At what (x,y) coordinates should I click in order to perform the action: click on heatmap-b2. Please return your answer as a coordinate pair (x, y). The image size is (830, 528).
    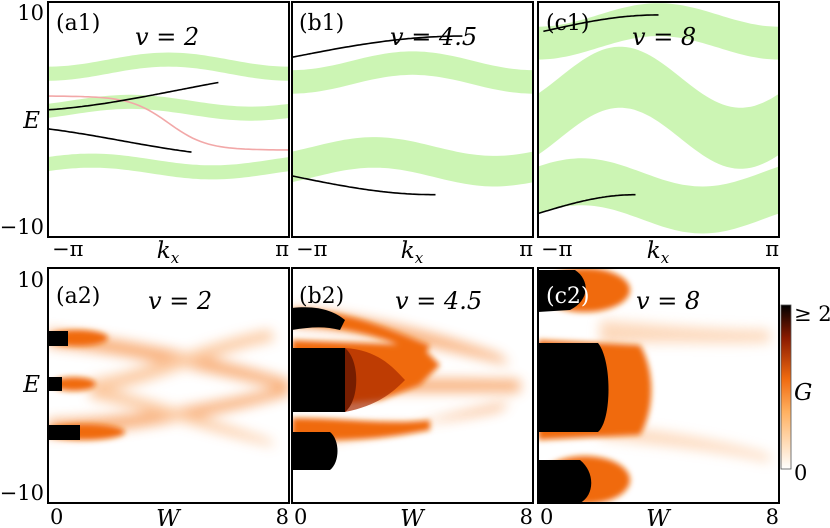
    Looking at the image, I should click on (406, 388).